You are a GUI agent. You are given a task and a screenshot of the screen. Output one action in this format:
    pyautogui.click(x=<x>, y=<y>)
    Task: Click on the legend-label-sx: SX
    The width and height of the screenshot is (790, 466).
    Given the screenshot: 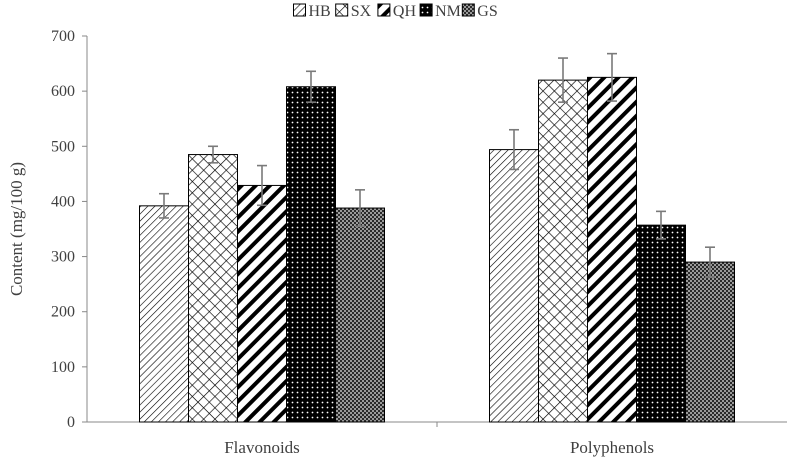 What is the action you would take?
    pyautogui.click(x=361, y=11)
    